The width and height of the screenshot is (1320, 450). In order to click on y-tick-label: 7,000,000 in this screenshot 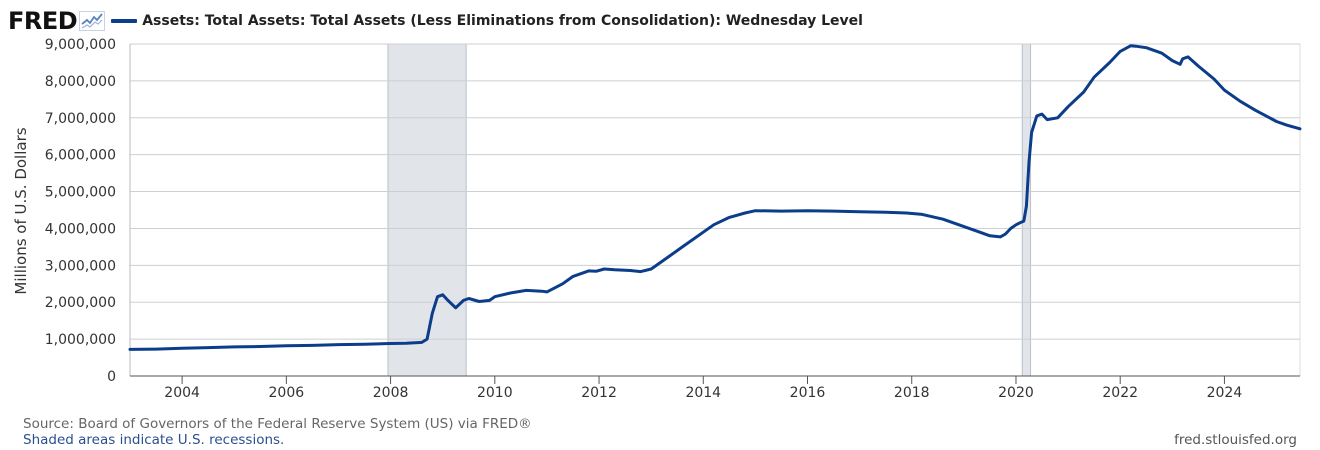, I will do `click(80, 119)`.